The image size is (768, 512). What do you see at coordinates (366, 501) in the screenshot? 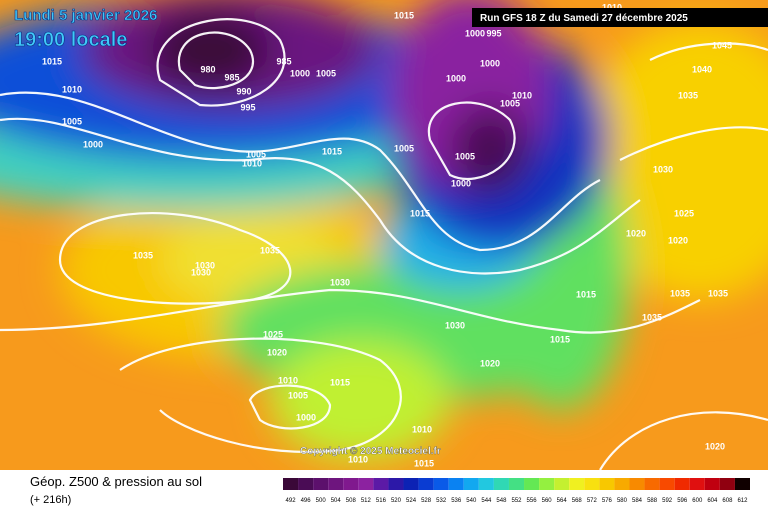
I see `colorbar-label: 512` at bounding box center [366, 501].